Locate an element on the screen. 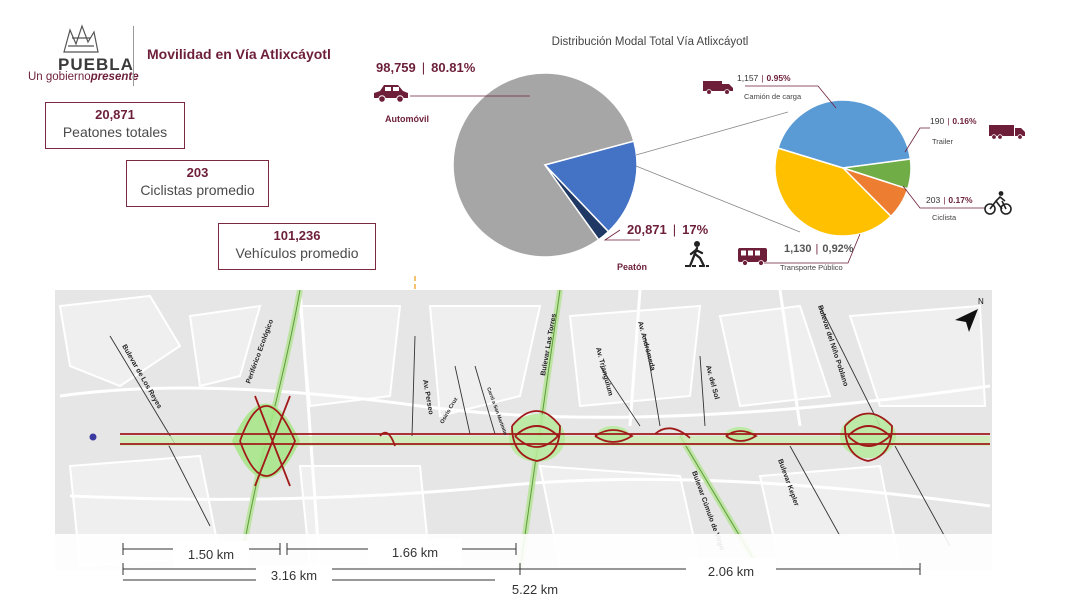 This screenshot has height=606, width=1075. stat-cyclists-box: 203 Ciclistas promedio is located at coordinates (197, 183).